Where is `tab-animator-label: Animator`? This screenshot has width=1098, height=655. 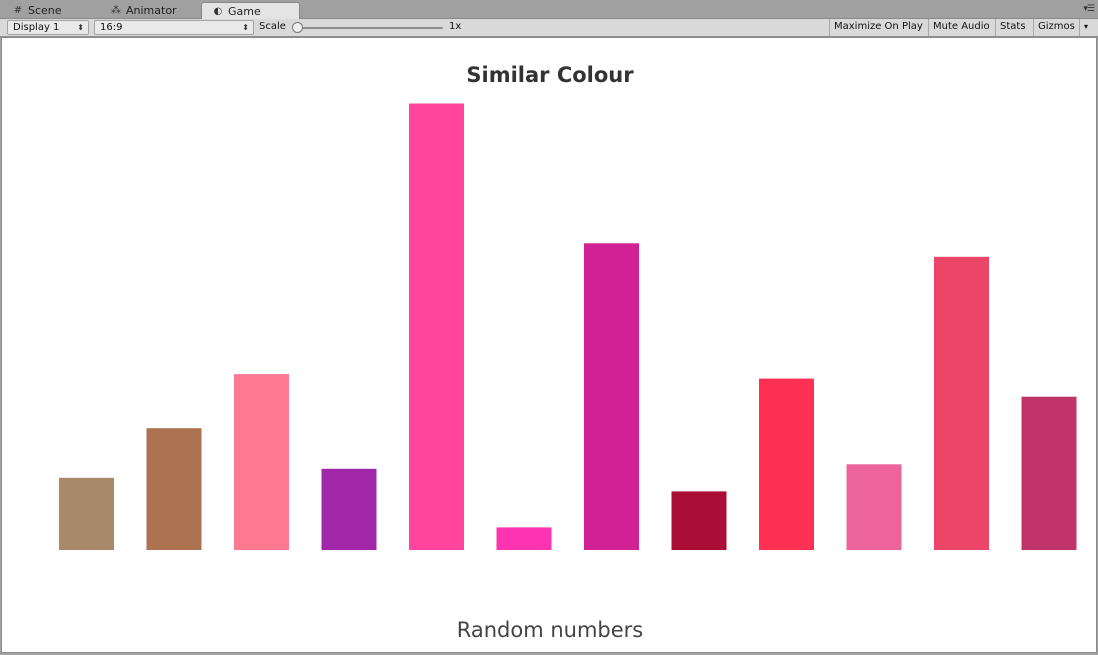
tab-animator-label: Animator is located at coordinates (151, 10).